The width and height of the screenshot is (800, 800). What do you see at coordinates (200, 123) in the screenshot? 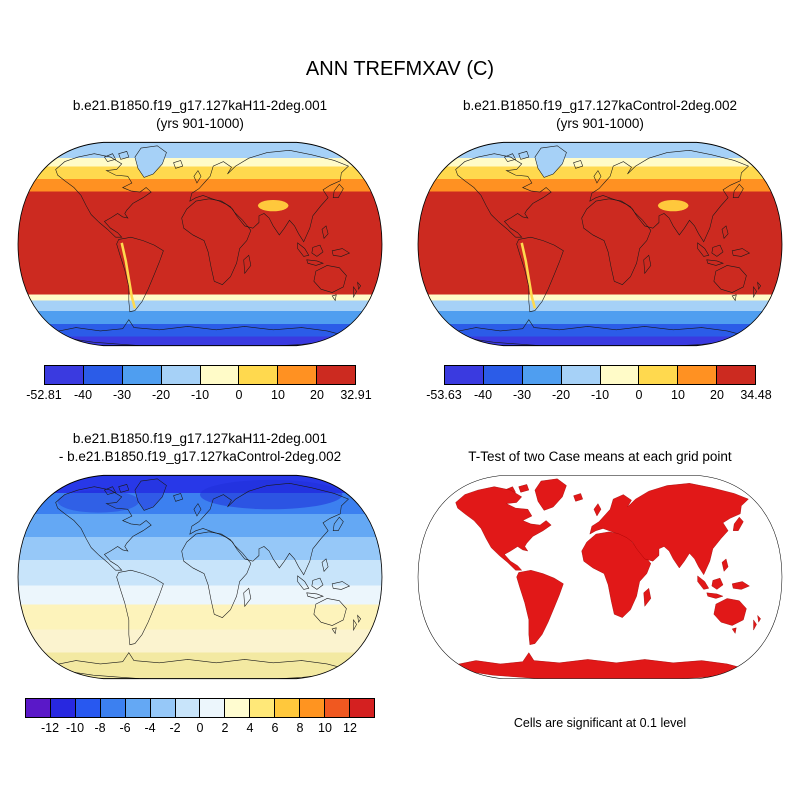
I see `panel-case1-subtitle: (yrs 901-1000)` at bounding box center [200, 123].